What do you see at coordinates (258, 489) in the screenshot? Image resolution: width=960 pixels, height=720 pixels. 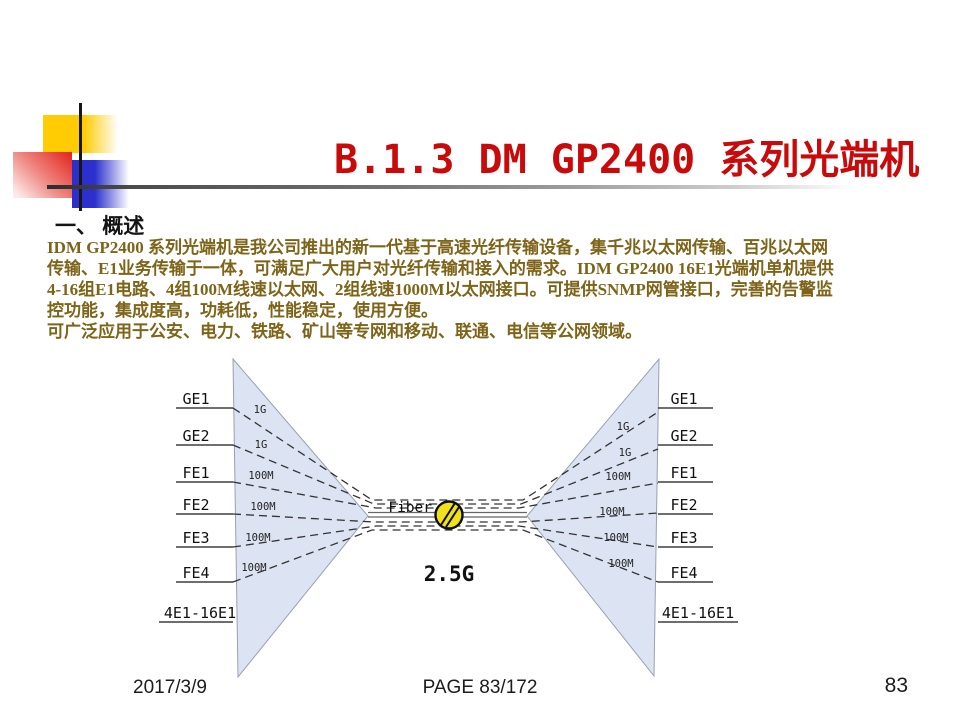 I see `left-speed-labels: 1G 1G 100M 100M 100M 100M` at bounding box center [258, 489].